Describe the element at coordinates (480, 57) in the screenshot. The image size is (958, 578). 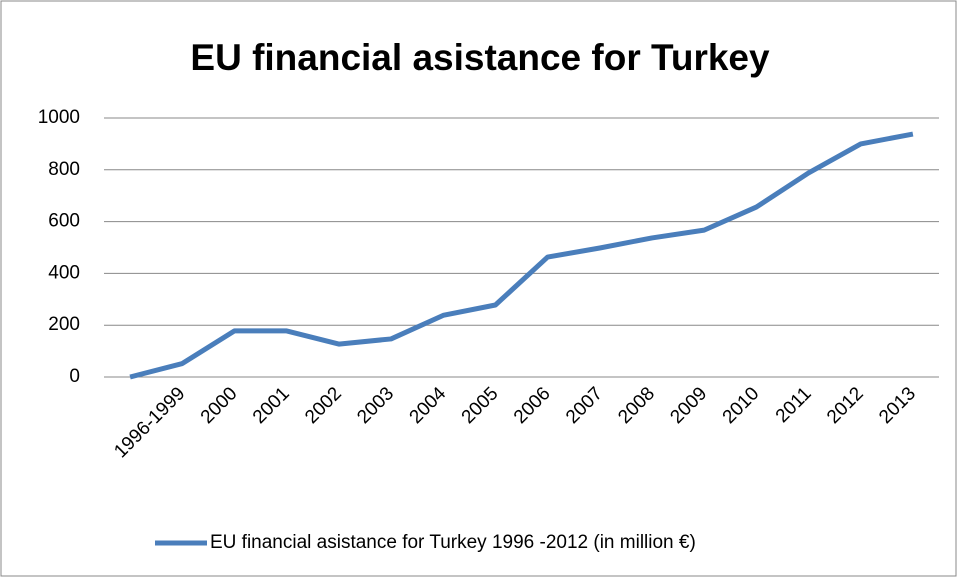
I see `chart-title: EU financial asistance for Turkey` at that location.